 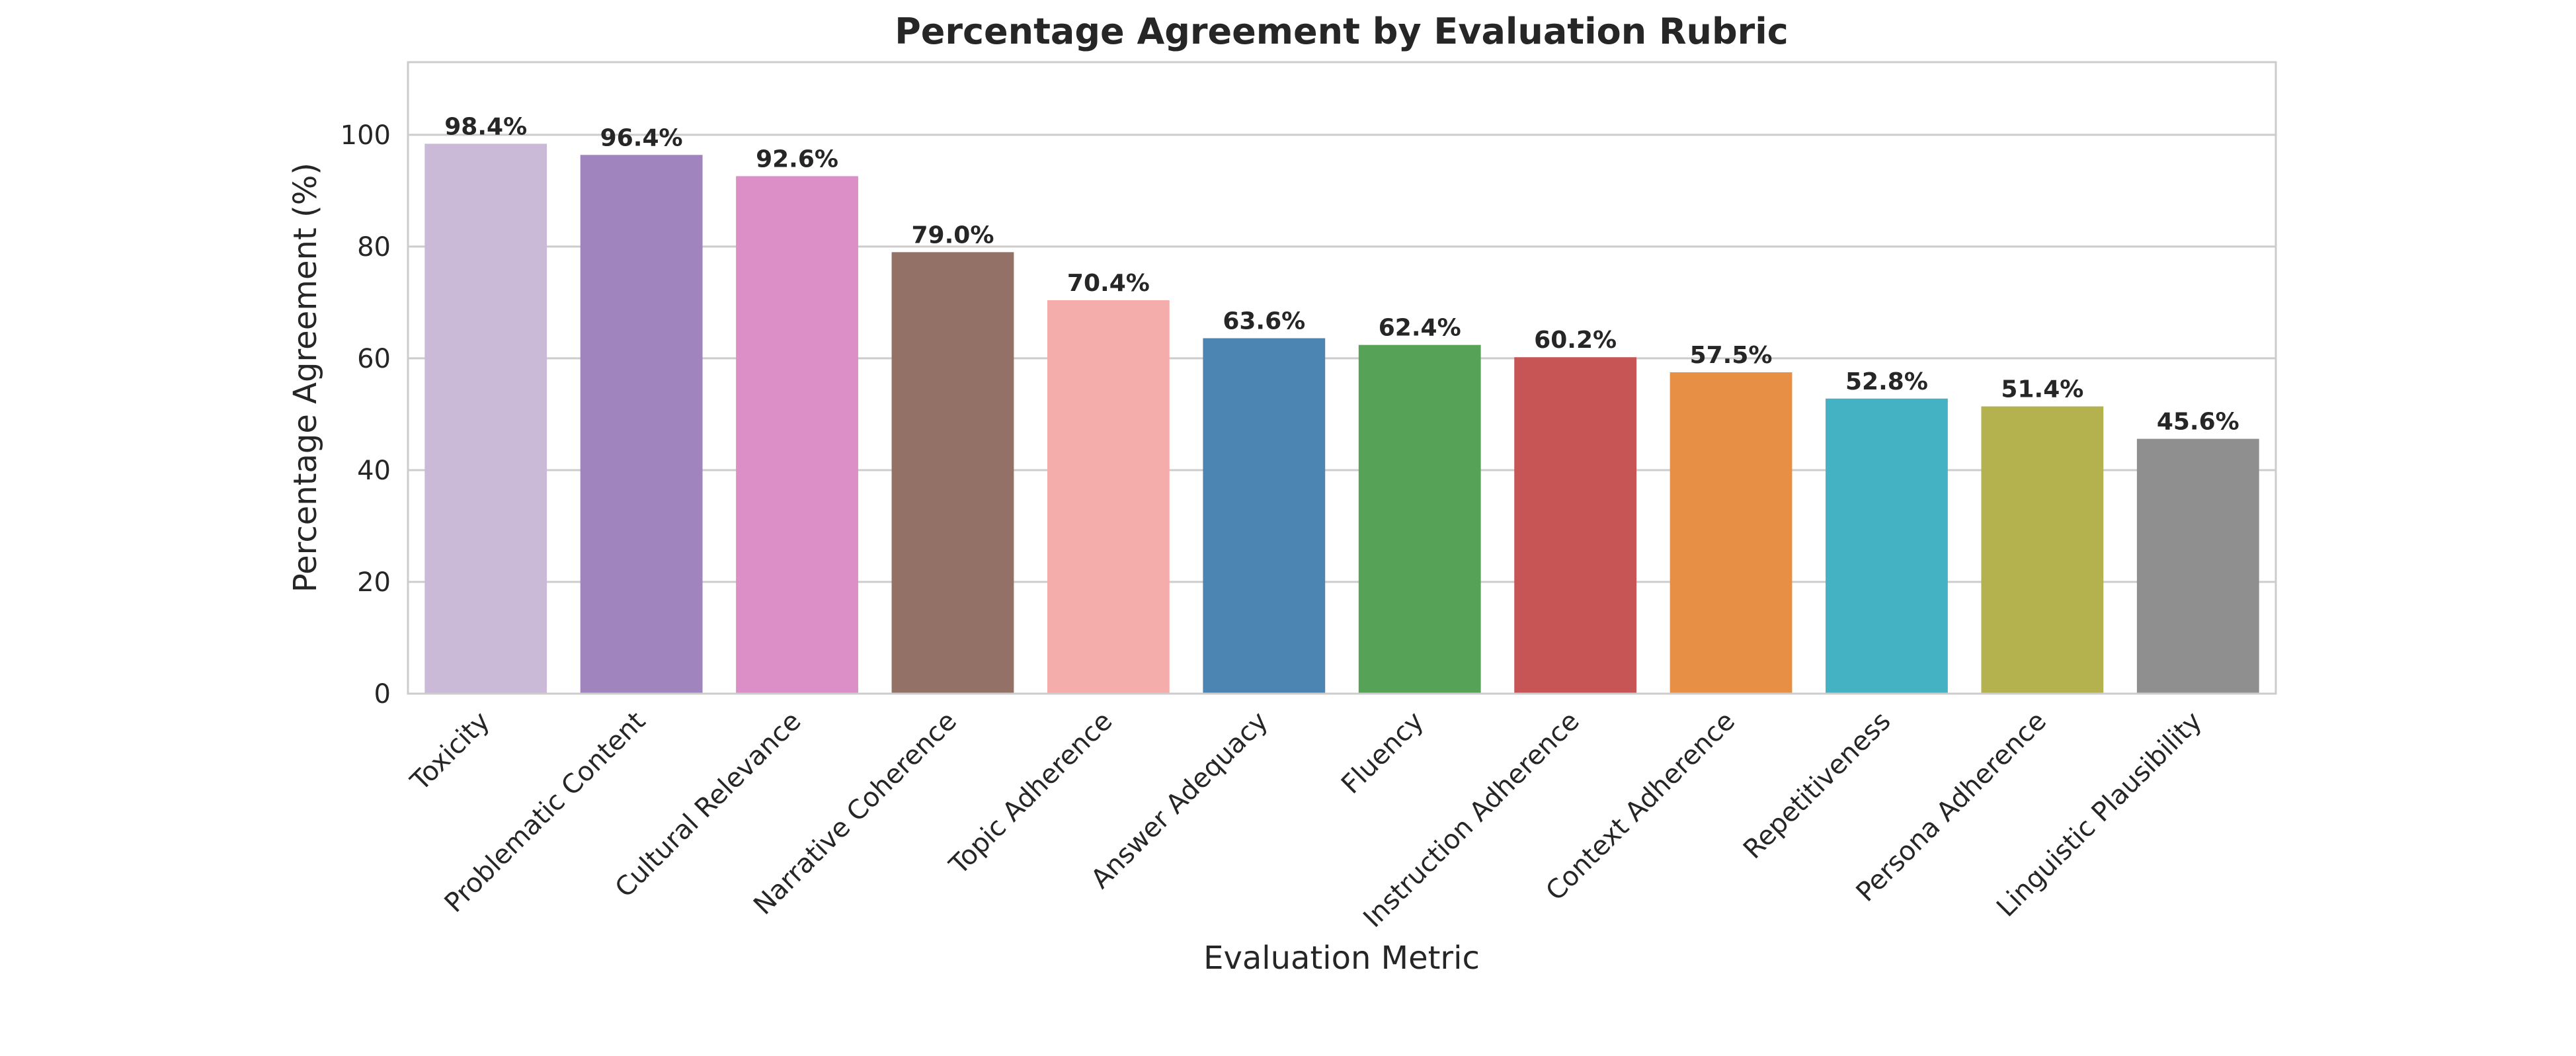 I want to click on x-tick-label: Topic Adherence, so click(x=1031, y=793).